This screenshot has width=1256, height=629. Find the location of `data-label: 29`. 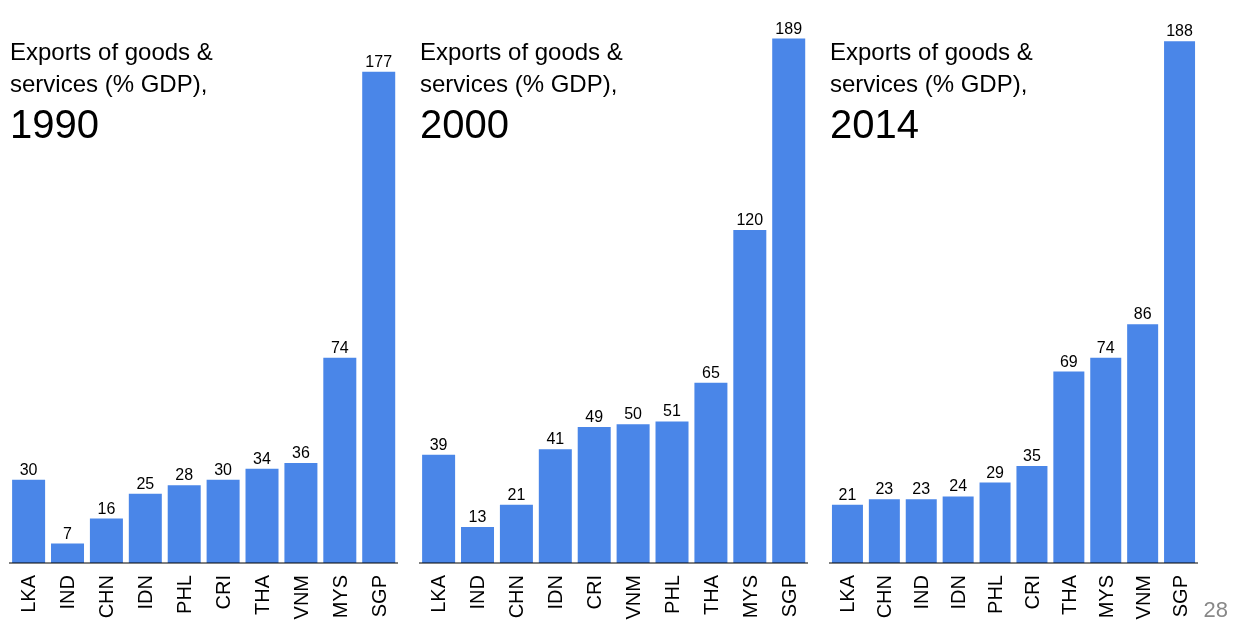

data-label: 29 is located at coordinates (995, 472).